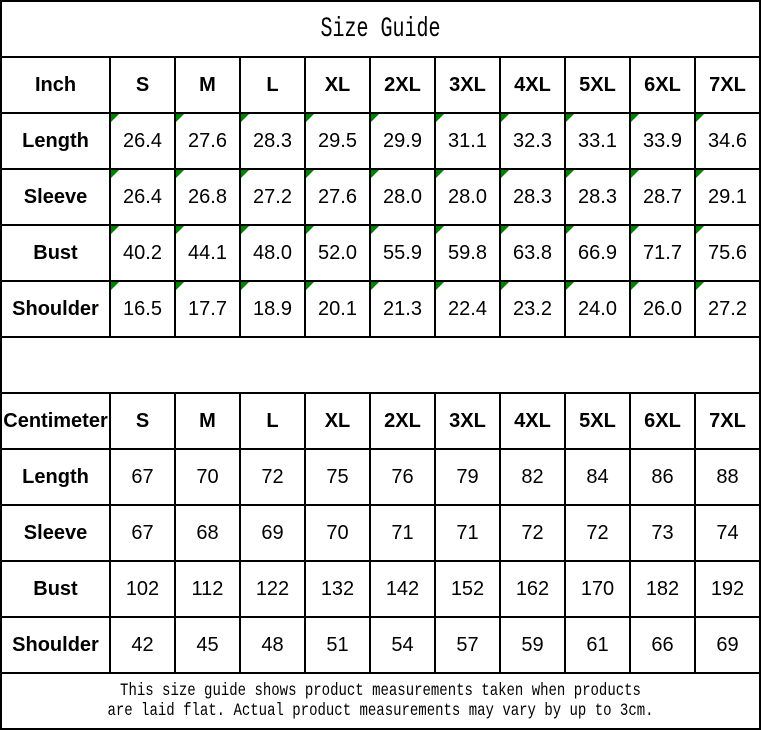 The width and height of the screenshot is (761, 730). What do you see at coordinates (467, 533) in the screenshot?
I see `value-cell: 71` at bounding box center [467, 533].